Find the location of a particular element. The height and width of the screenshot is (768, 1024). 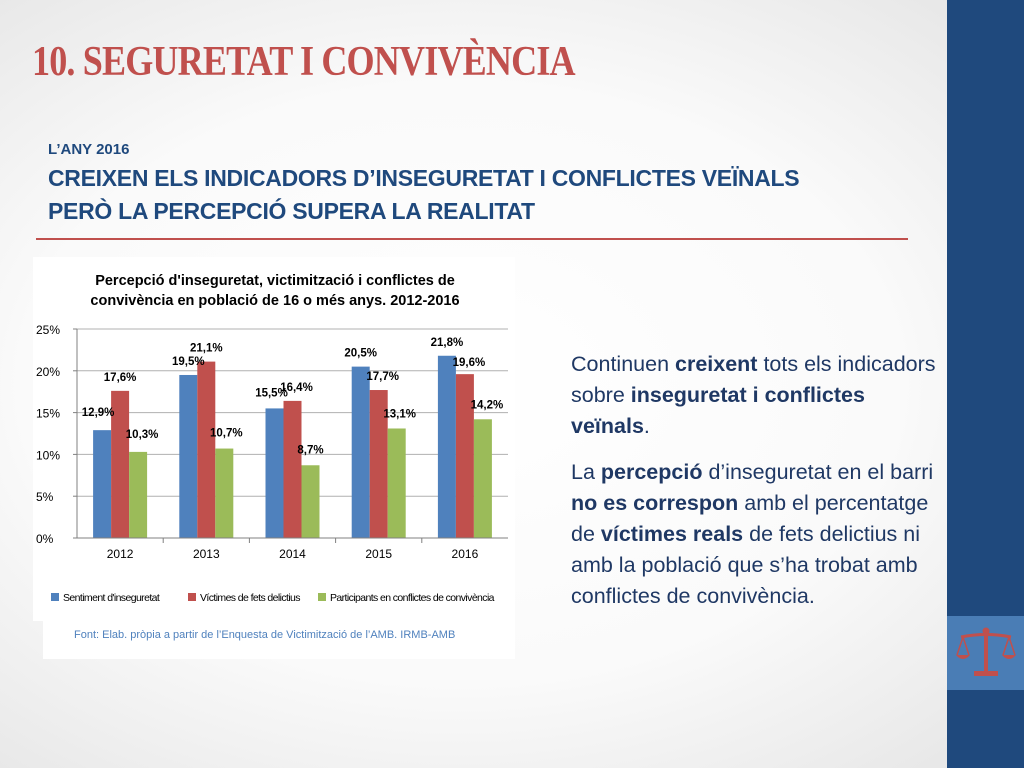

paragraph-text: d’inseguretat en el barri is located at coordinates (818, 472).